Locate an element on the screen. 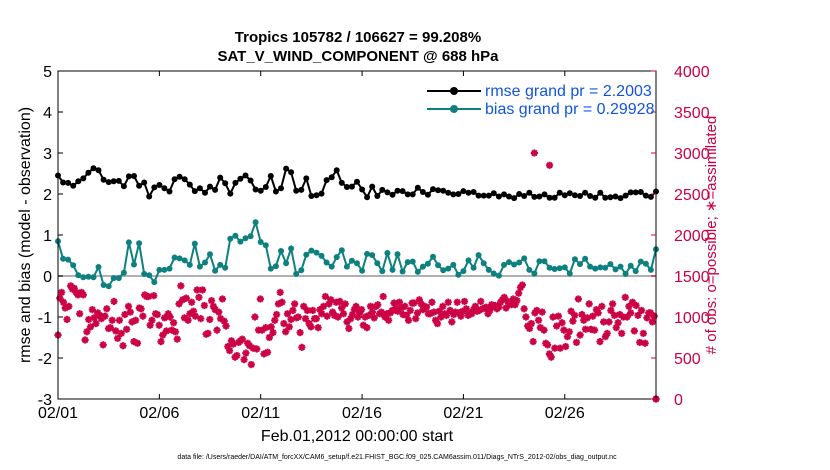  y-tick-label: -1 is located at coordinates (45, 318).